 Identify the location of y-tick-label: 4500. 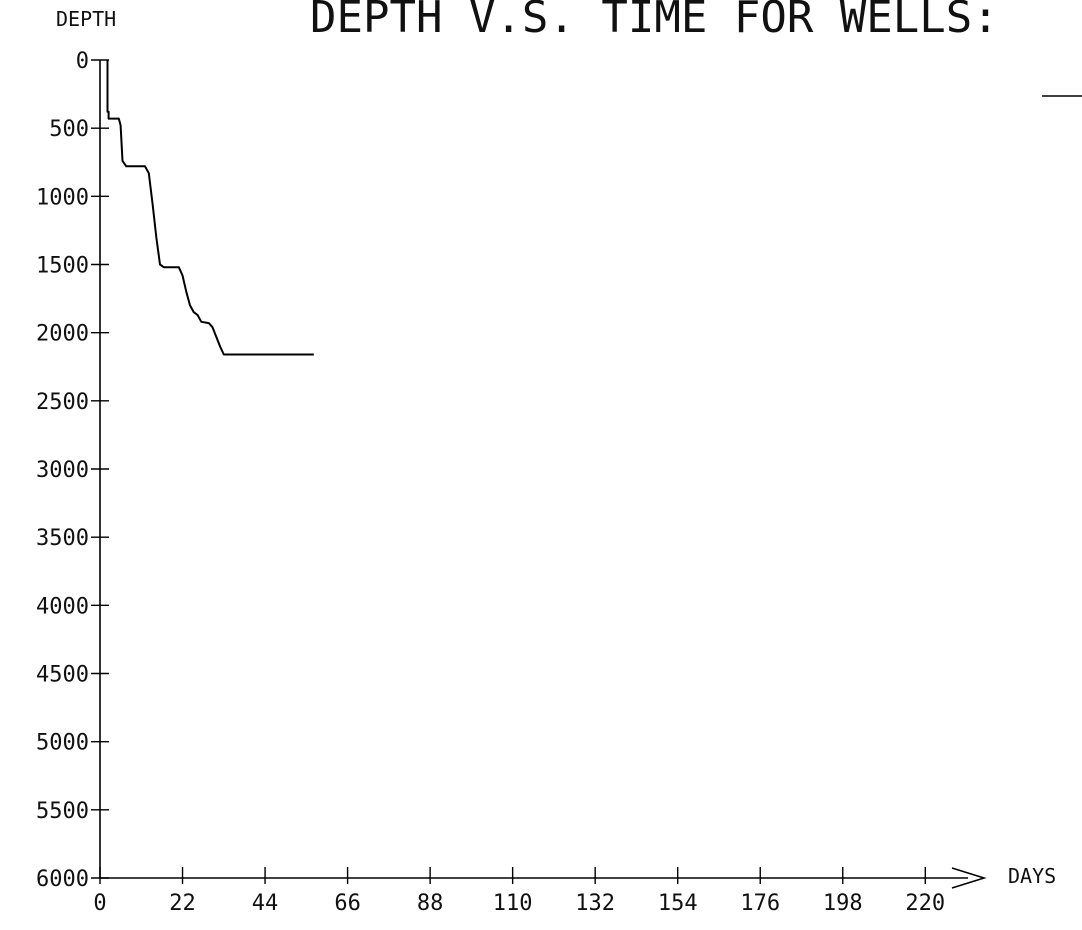
(62, 675).